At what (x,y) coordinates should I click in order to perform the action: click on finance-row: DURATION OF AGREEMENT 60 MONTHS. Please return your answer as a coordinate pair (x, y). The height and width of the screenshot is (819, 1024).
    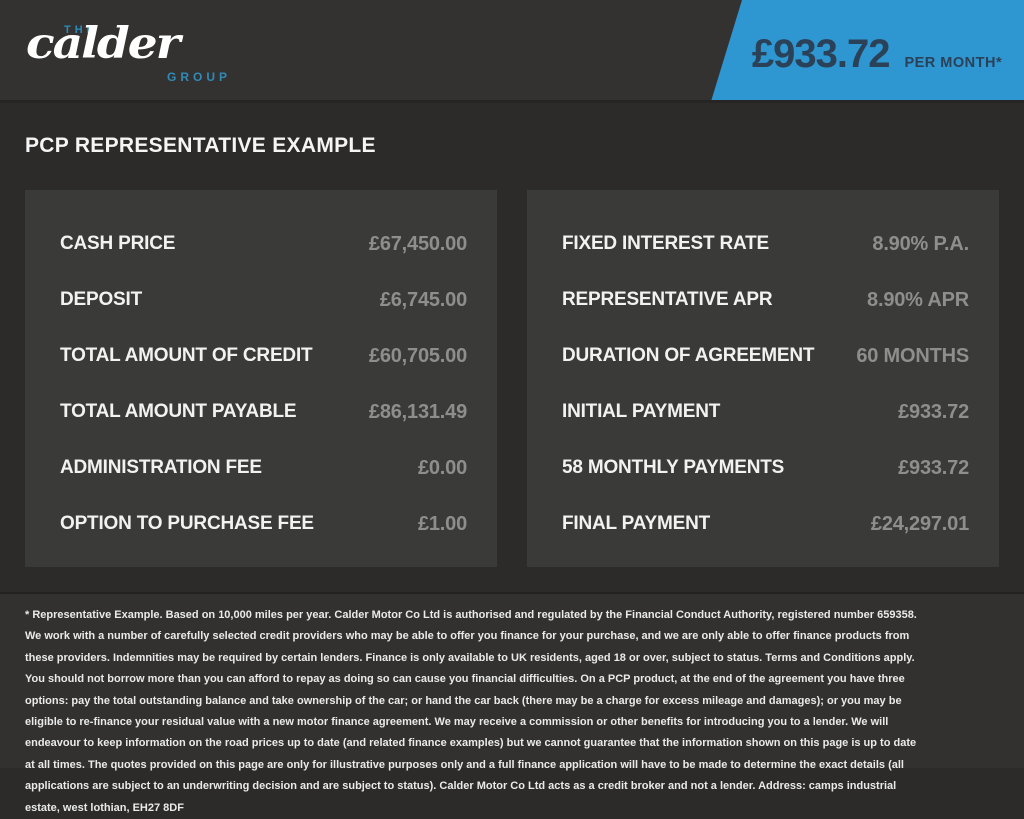
    Looking at the image, I should click on (765, 356).